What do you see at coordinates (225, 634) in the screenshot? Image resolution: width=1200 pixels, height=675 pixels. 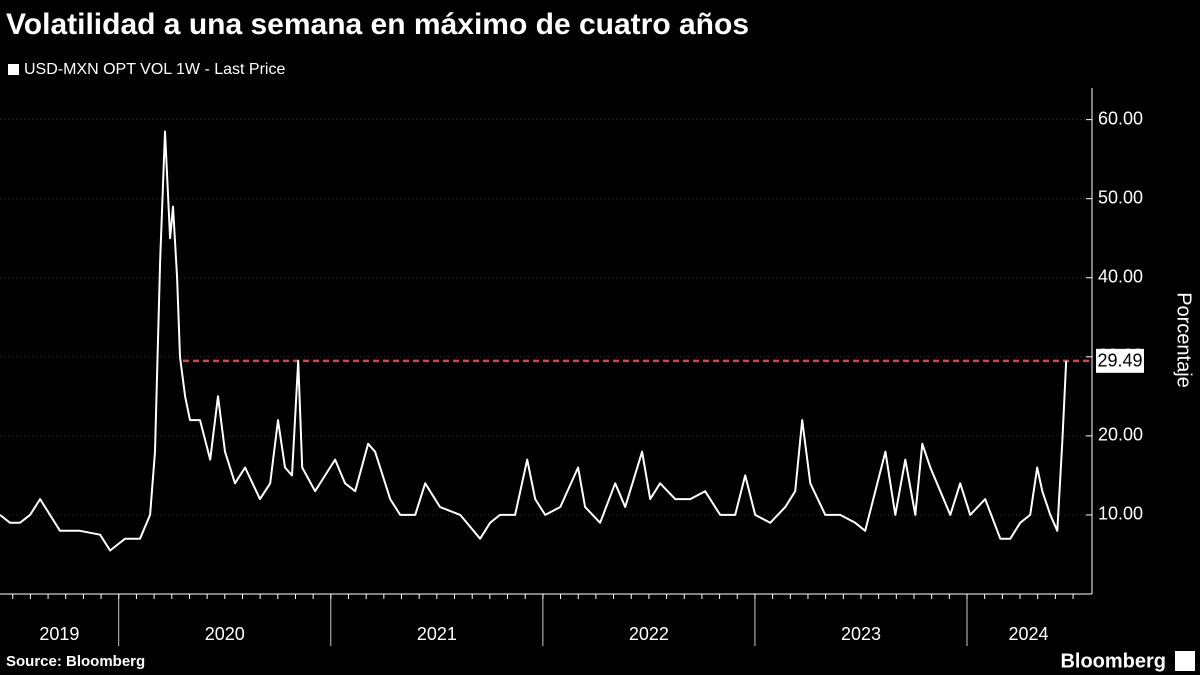 I see `x-tick-label: 2020` at bounding box center [225, 634].